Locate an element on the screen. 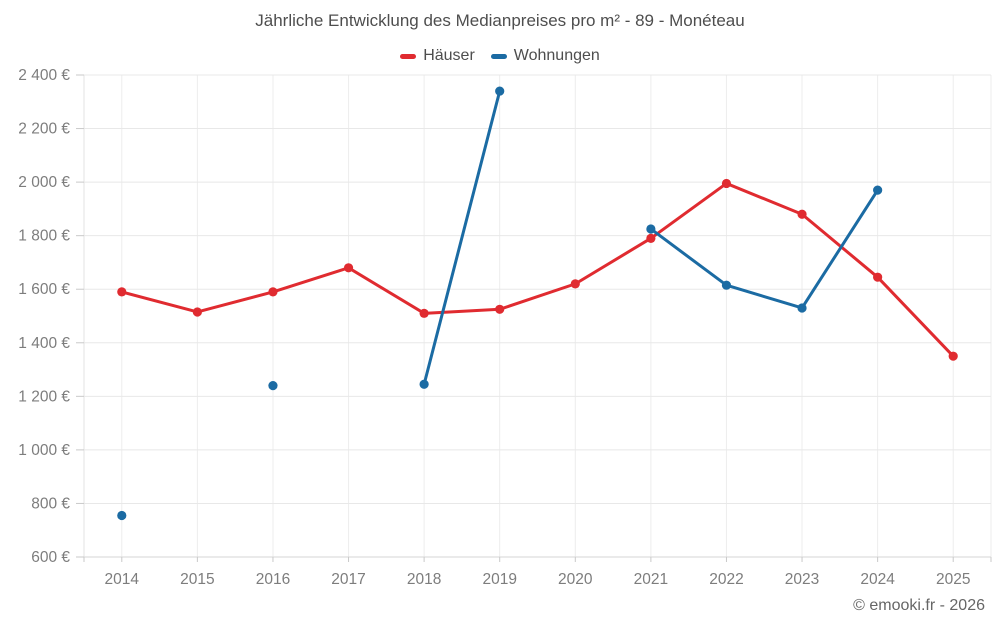 The height and width of the screenshot is (625, 1000). x-tick-label: 2022 is located at coordinates (726, 579).